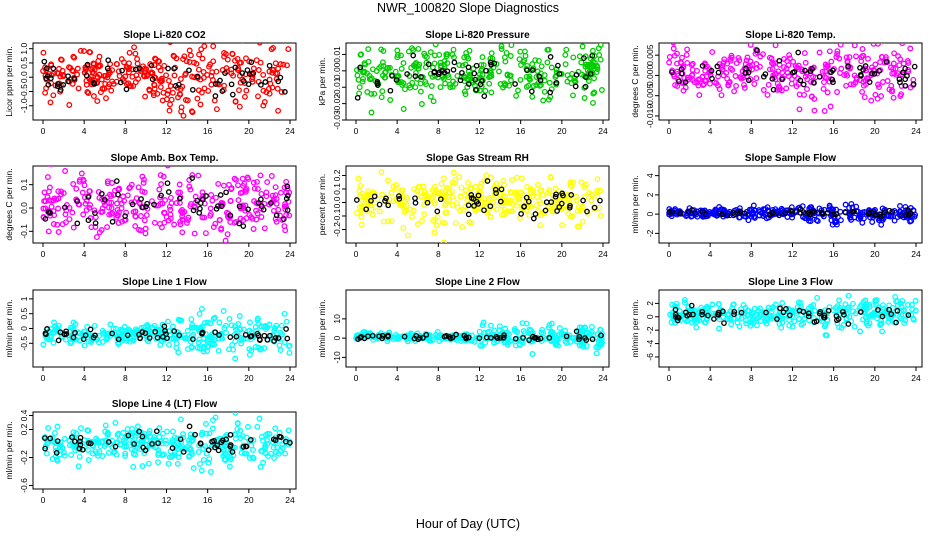  I want to click on y-tick-label: 10, so click(337, 319).